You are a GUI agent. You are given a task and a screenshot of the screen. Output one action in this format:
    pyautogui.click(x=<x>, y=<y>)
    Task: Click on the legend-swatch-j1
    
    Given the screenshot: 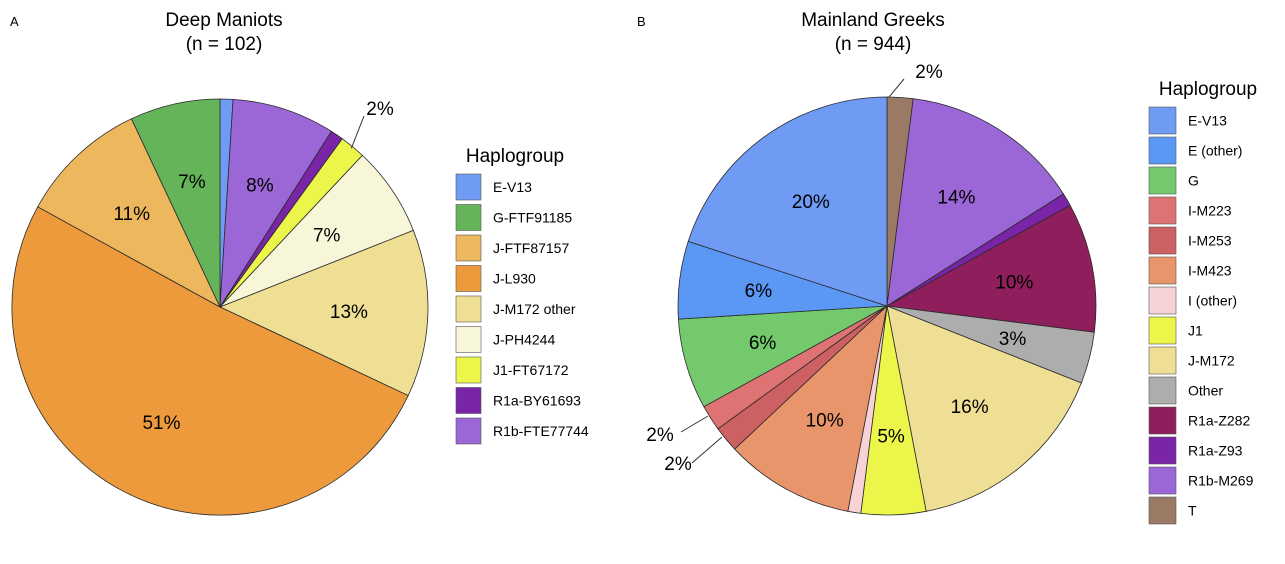 What is the action you would take?
    pyautogui.click(x=1162, y=330)
    